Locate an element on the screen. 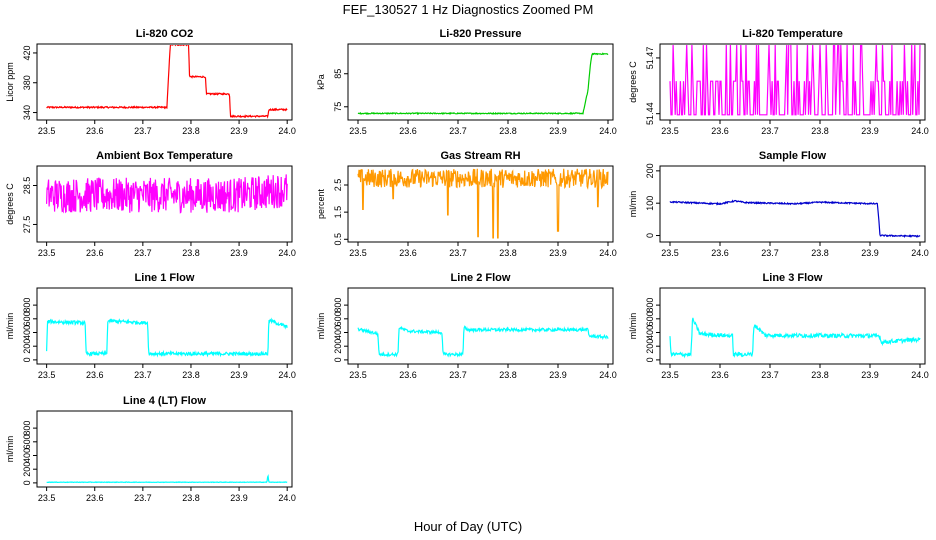  figure-title: FEF_130527 1 Hz Diagnostics Zoomed PM is located at coordinates (468, 9).